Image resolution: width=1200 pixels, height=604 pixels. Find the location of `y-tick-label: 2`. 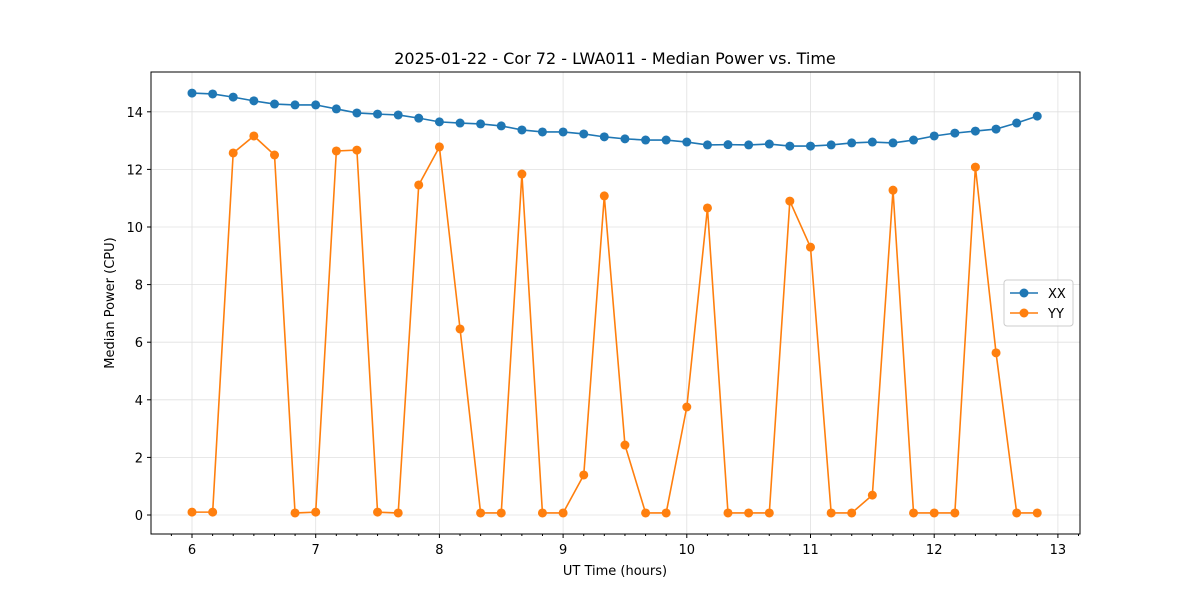

y-tick-label: 2 is located at coordinates (139, 458).